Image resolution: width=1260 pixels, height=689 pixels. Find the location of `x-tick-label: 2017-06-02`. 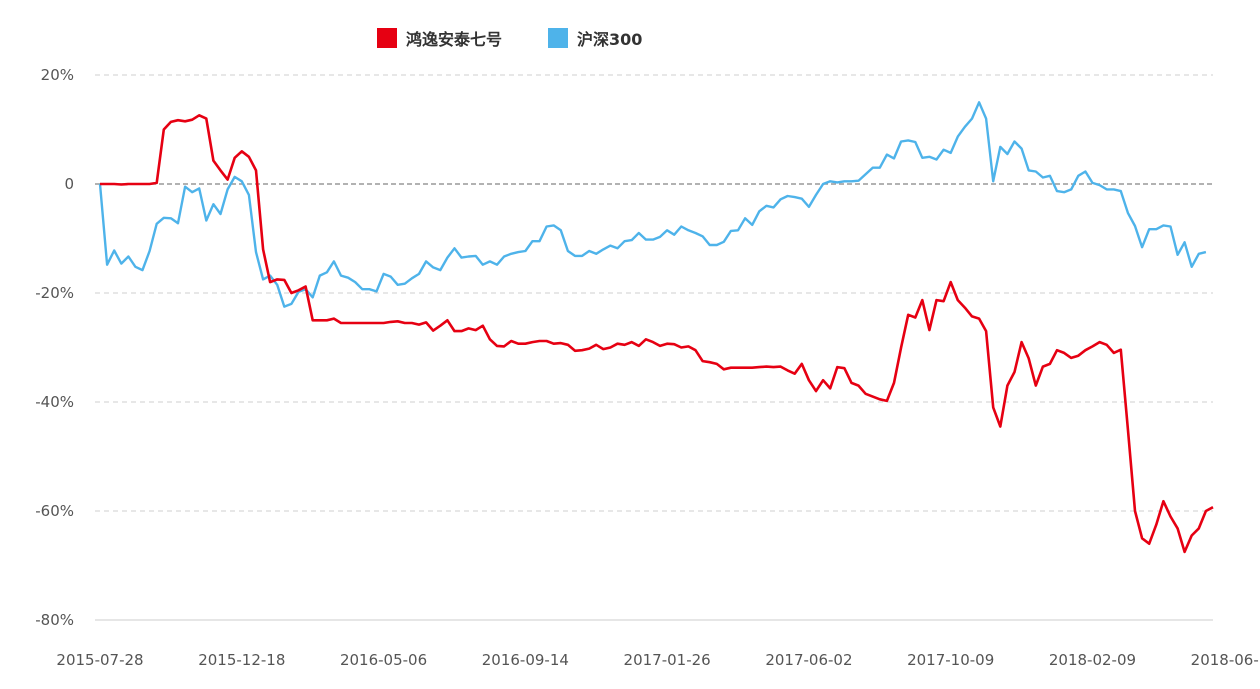

x-tick-label: 2017-06-02 is located at coordinates (808, 660).